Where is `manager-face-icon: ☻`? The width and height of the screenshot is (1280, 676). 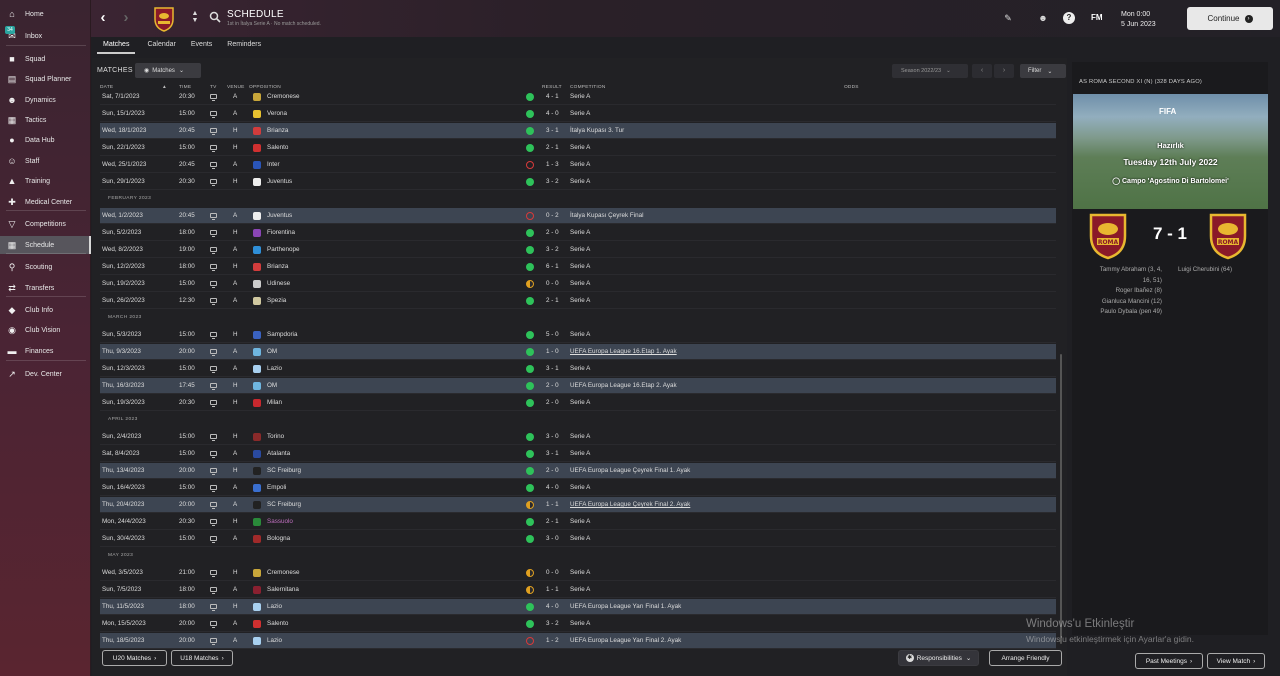 manager-face-icon: ☻ is located at coordinates (1043, 18).